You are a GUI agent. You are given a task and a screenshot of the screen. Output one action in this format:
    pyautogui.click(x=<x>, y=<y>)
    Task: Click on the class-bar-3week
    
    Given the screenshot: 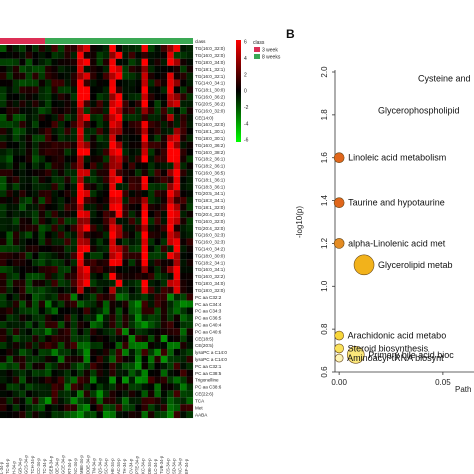 What is the action you would take?
    pyautogui.click(x=23, y=41)
    